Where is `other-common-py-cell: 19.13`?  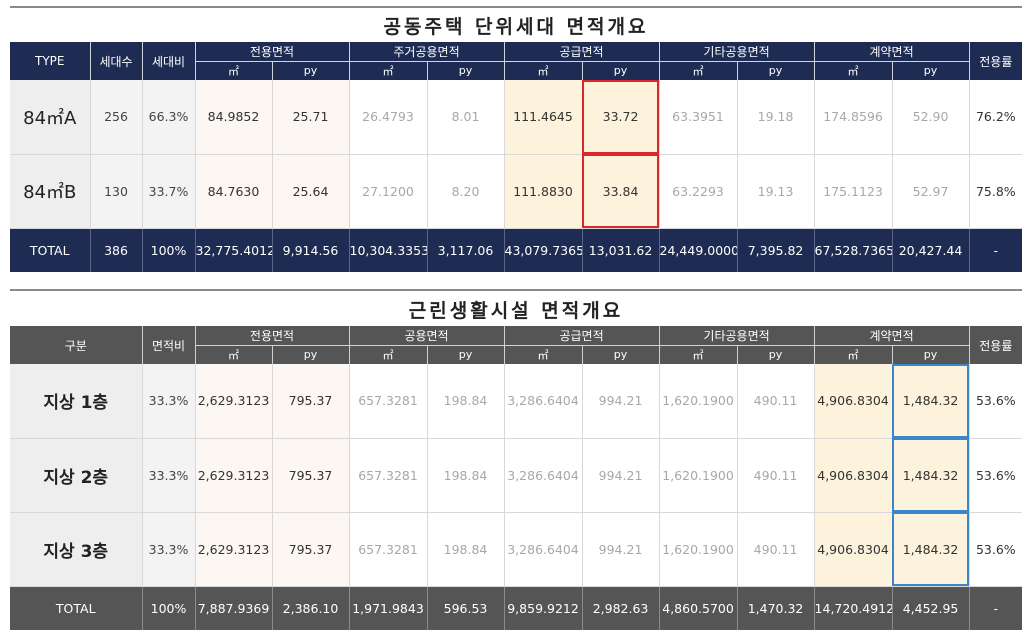 other-common-py-cell: 19.13 is located at coordinates (776, 191).